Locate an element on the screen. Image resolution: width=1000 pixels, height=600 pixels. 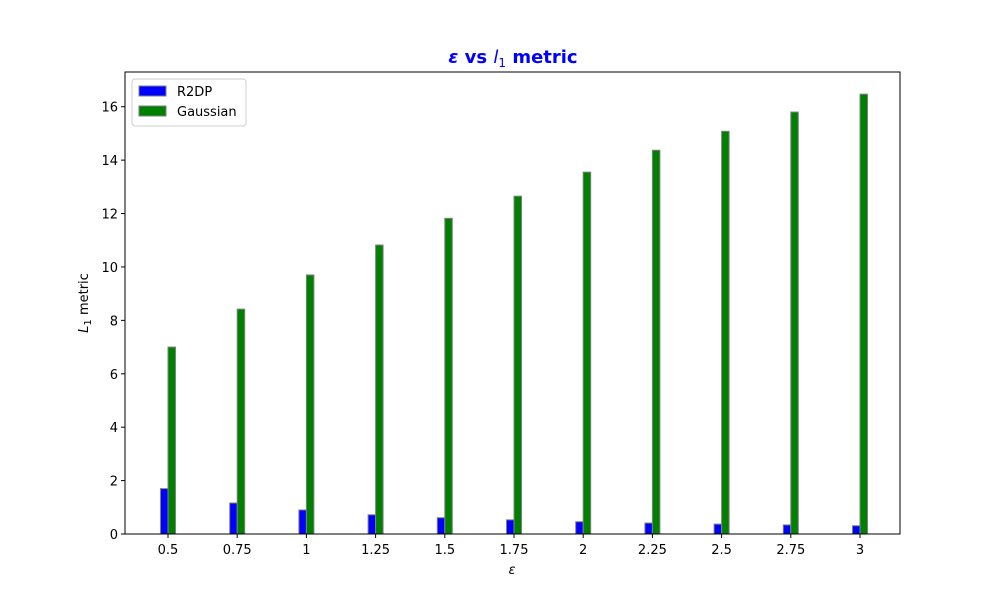
title-metric: metric is located at coordinates (542, 57).